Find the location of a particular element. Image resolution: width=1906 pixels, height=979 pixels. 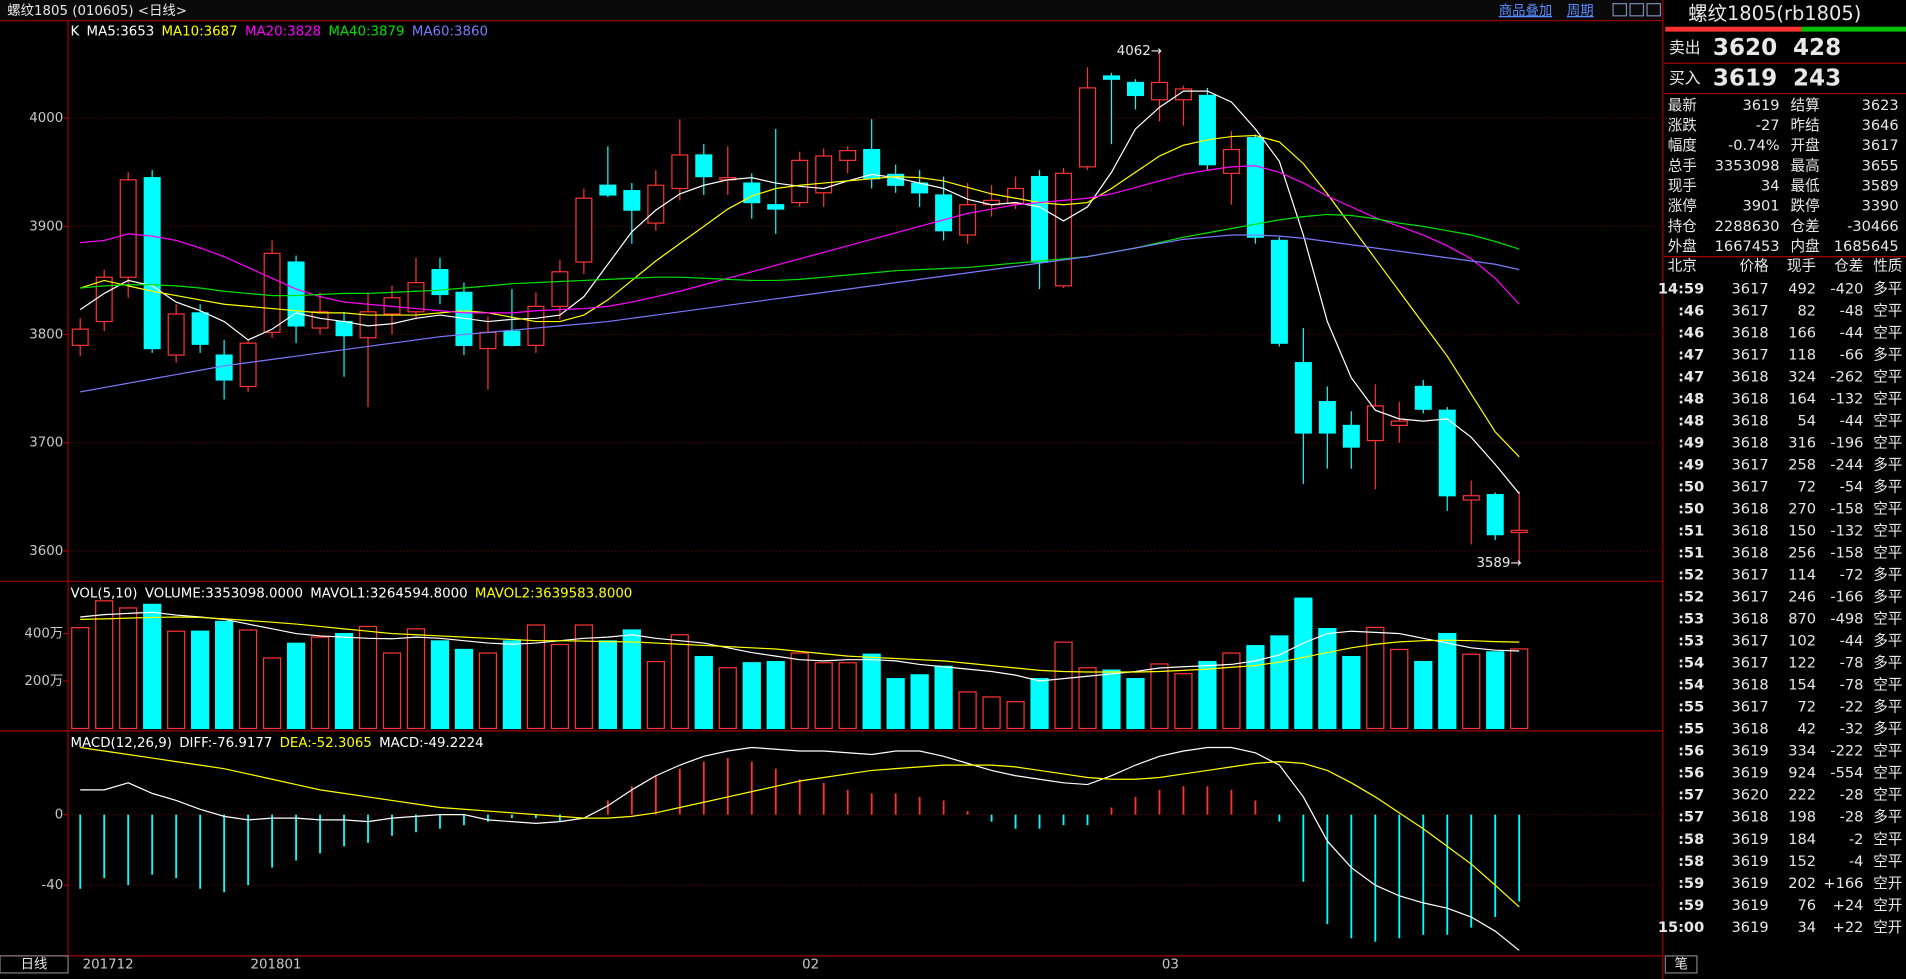

trade-cell: 14:59 is located at coordinates (1681, 288).